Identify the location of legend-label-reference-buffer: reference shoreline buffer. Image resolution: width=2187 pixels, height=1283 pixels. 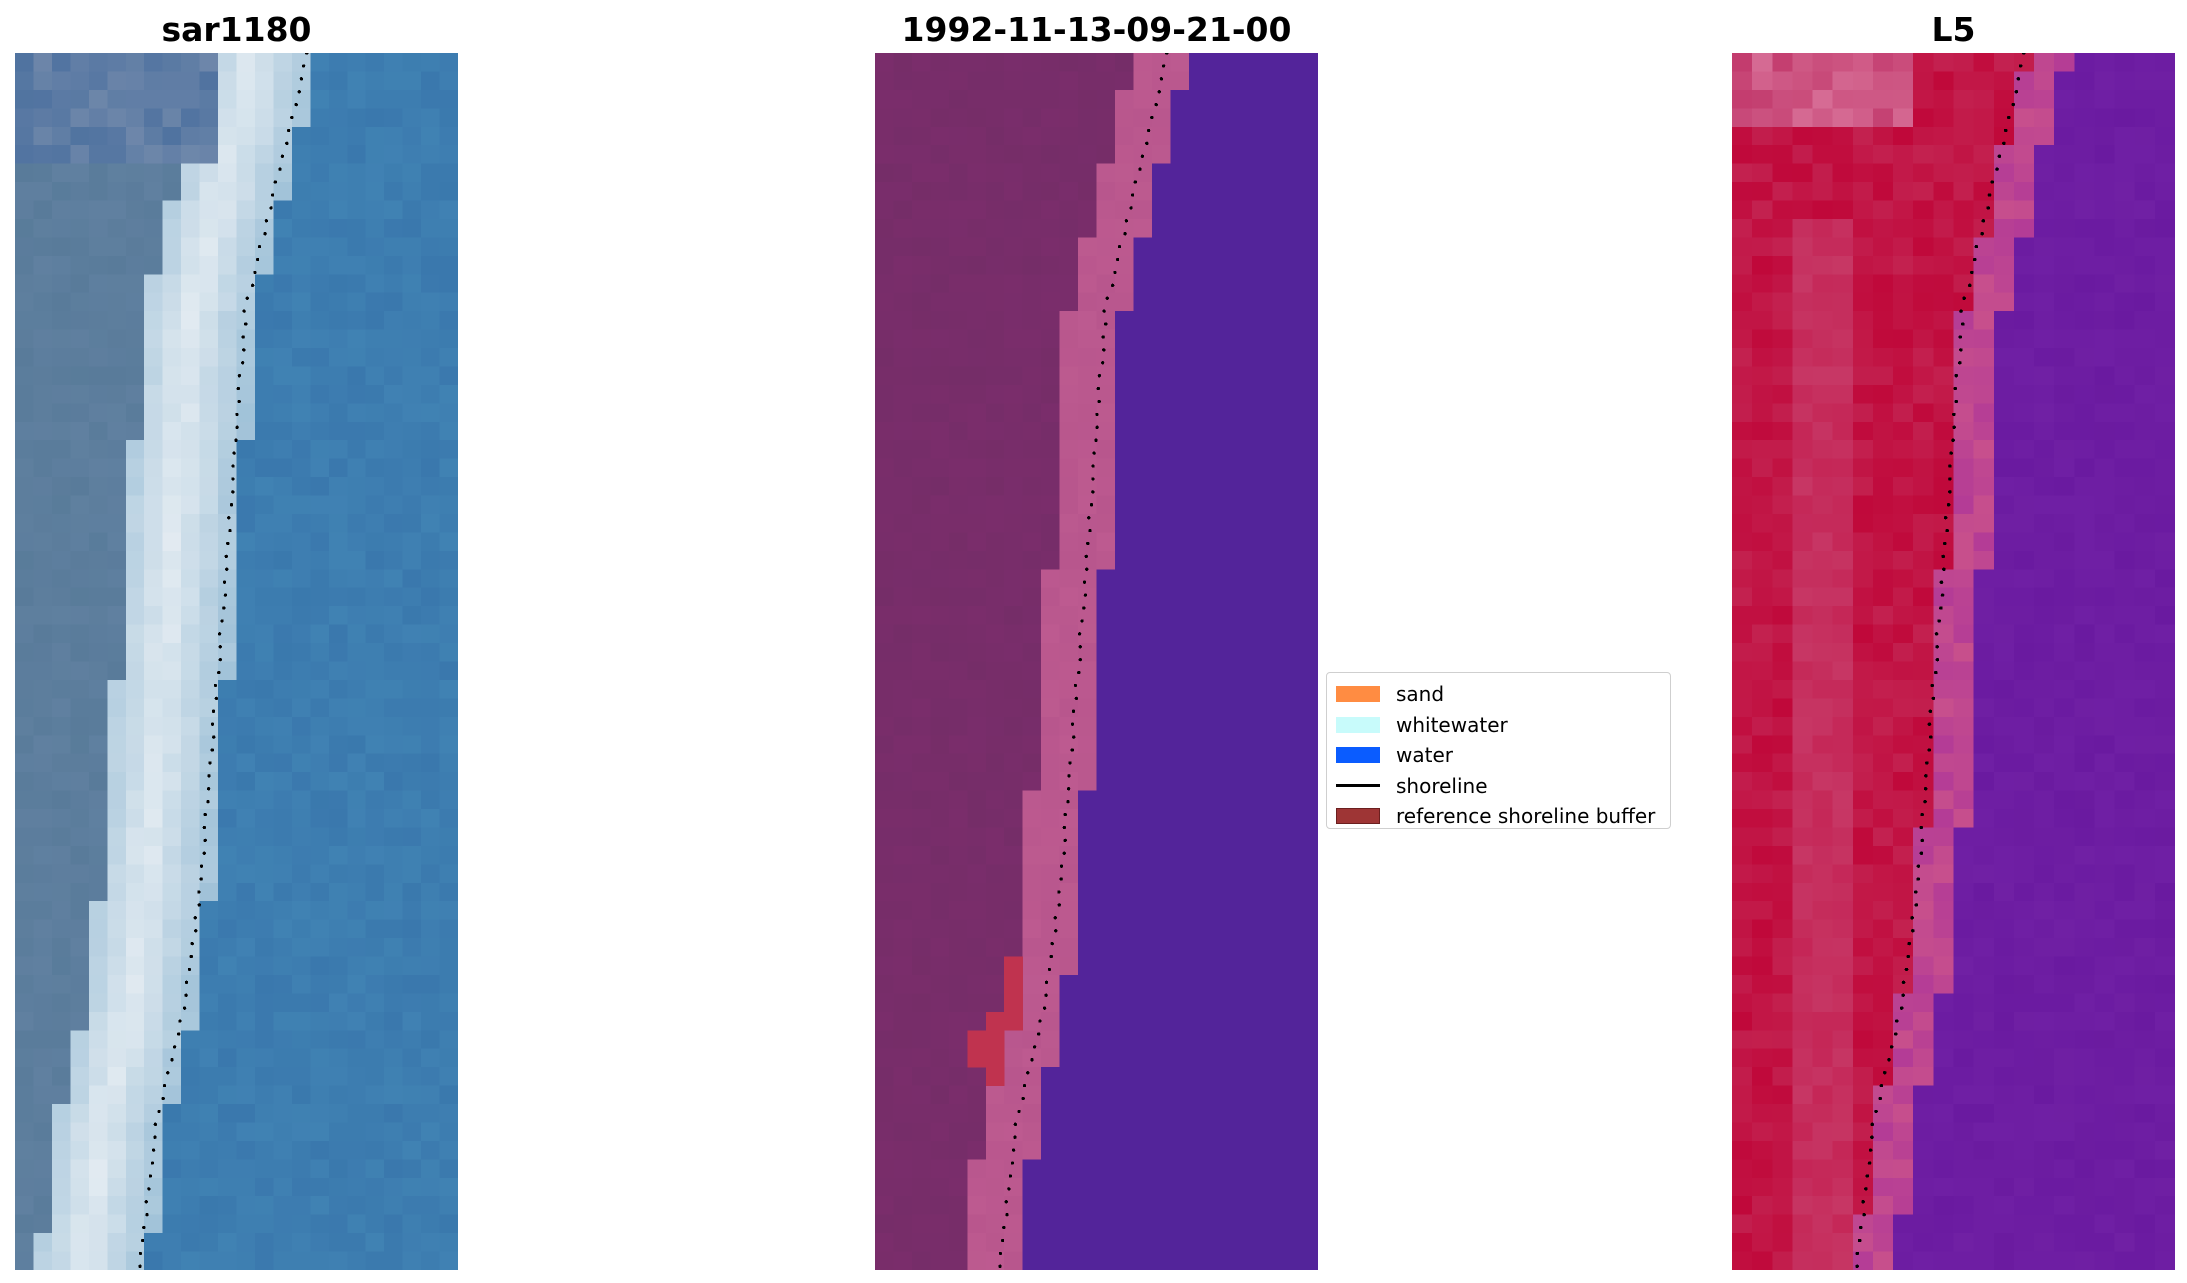
(1526, 816).